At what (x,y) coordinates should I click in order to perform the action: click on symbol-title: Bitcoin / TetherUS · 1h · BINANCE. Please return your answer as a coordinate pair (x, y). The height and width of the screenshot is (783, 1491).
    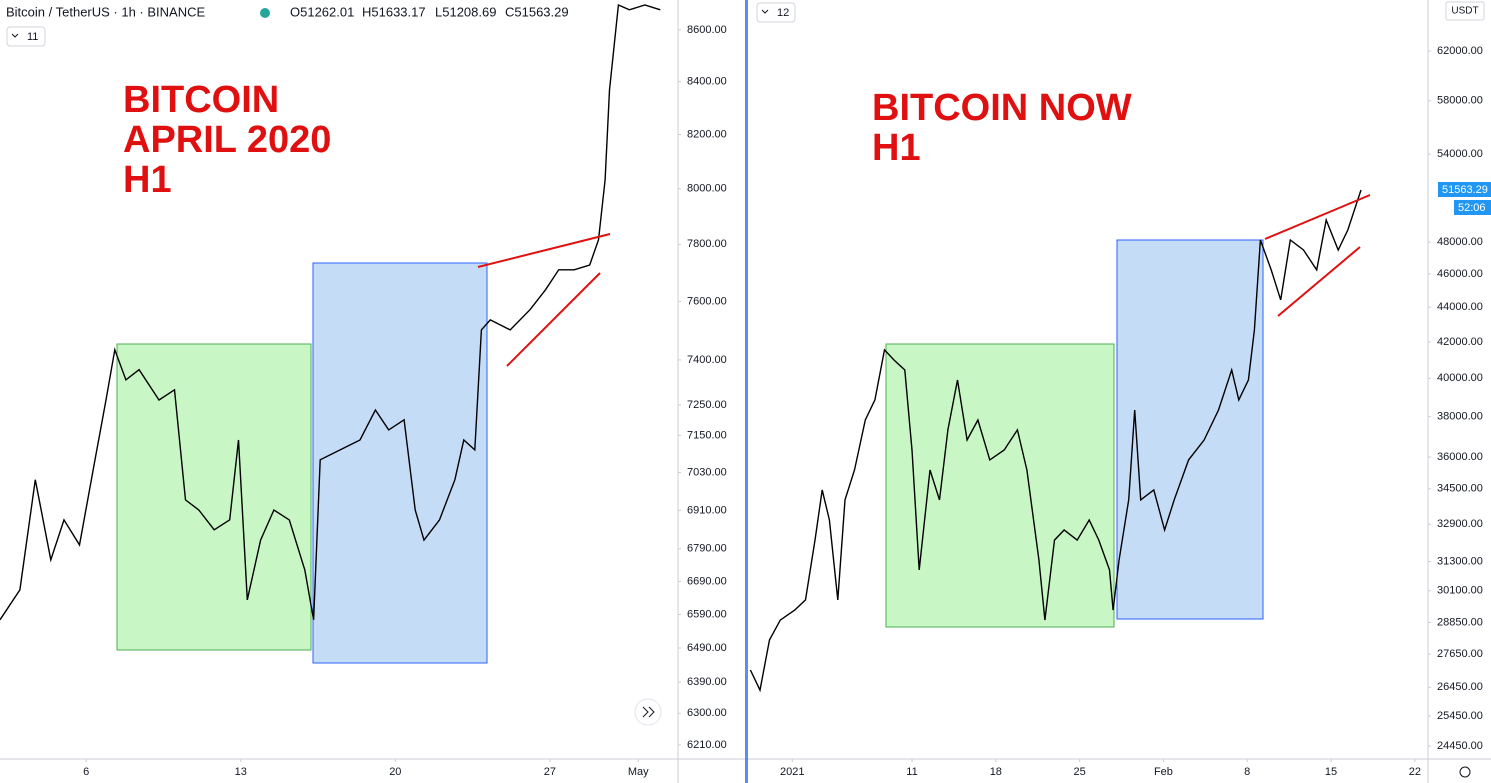
    Looking at the image, I should click on (105, 11).